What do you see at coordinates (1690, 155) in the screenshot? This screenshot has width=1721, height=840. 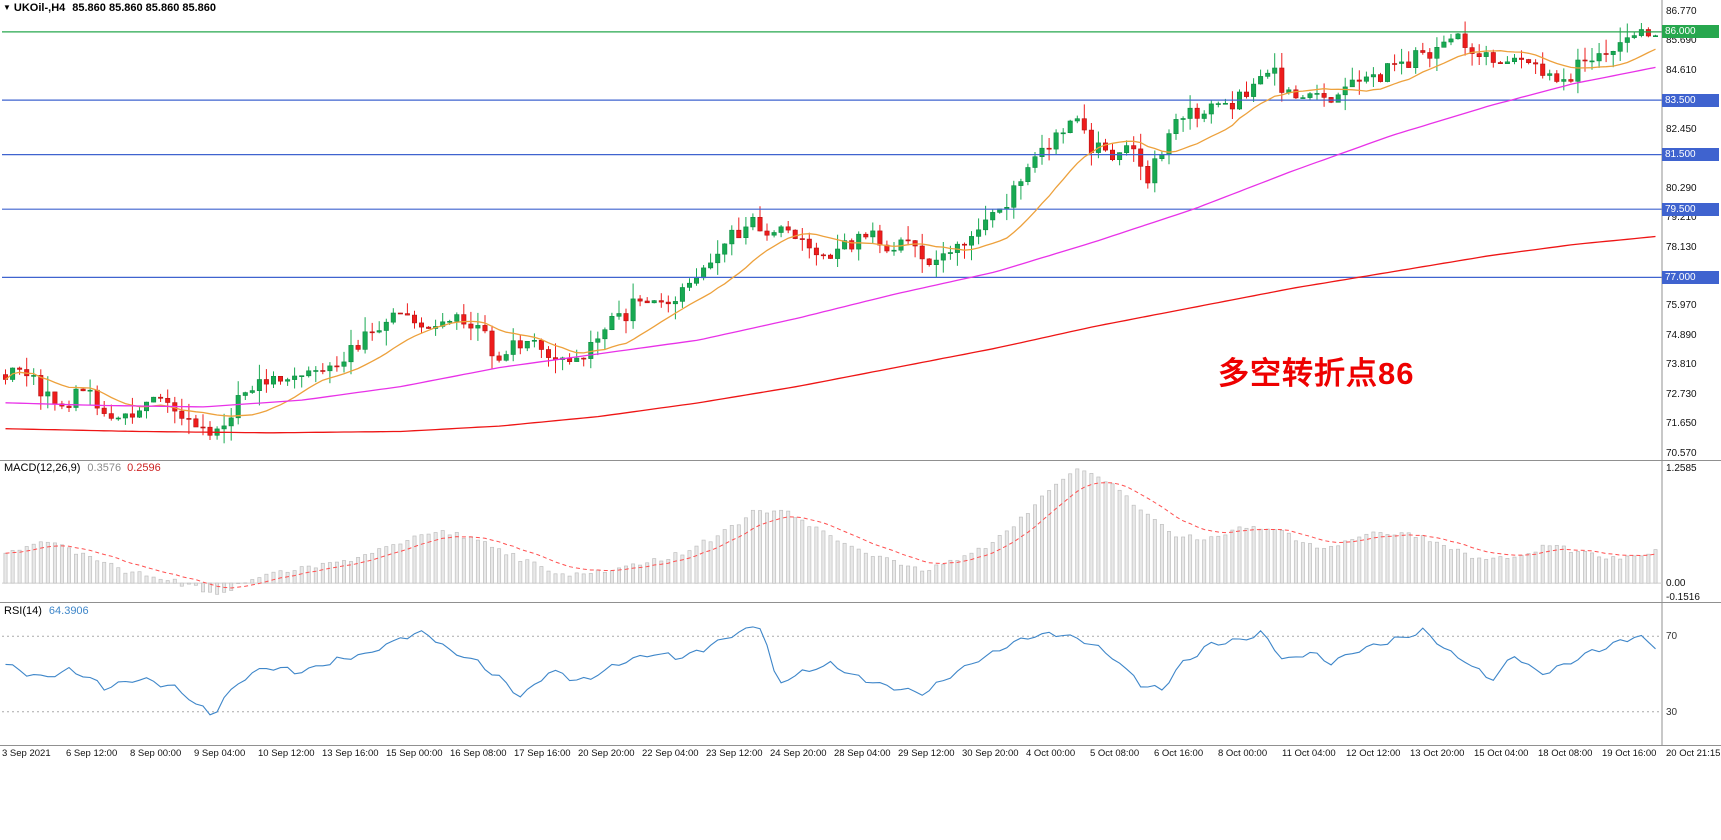 I see `hline-price-box: 81.500` at bounding box center [1690, 155].